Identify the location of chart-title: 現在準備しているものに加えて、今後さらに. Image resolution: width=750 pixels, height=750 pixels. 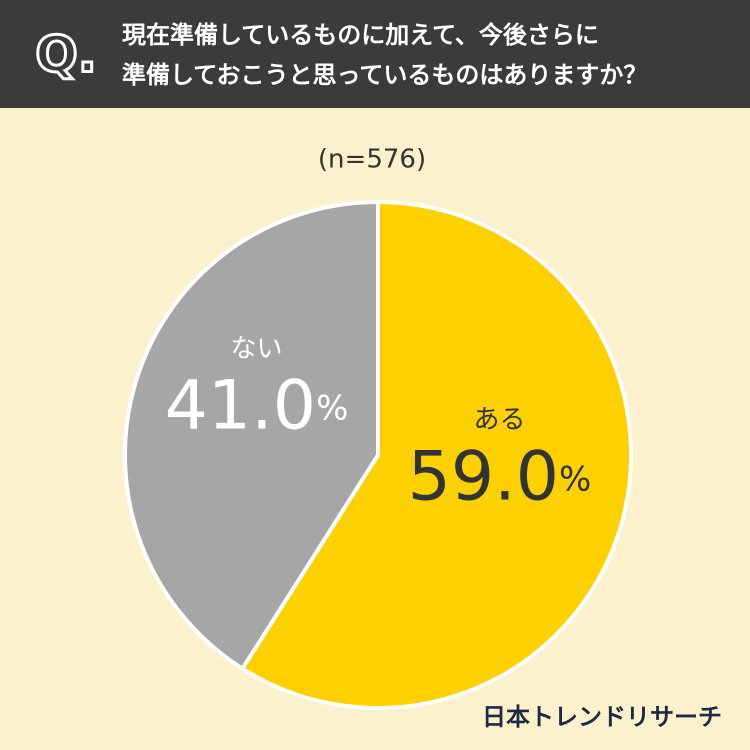
(360, 35).